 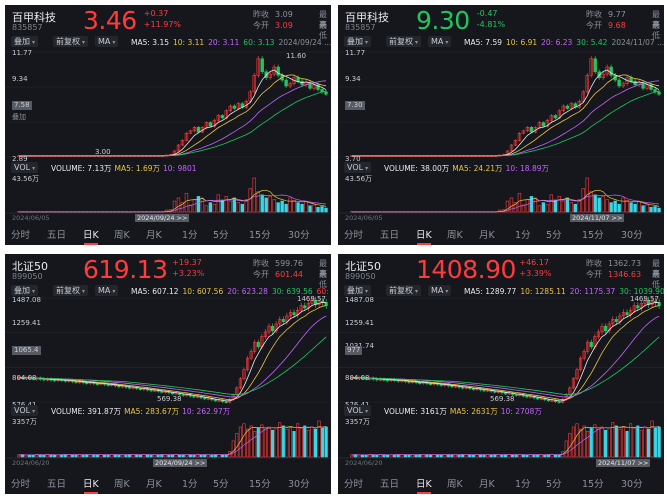 What do you see at coordinates (521, 411) in the screenshot?
I see `volume-ma10: 10: 2708万` at bounding box center [521, 411].